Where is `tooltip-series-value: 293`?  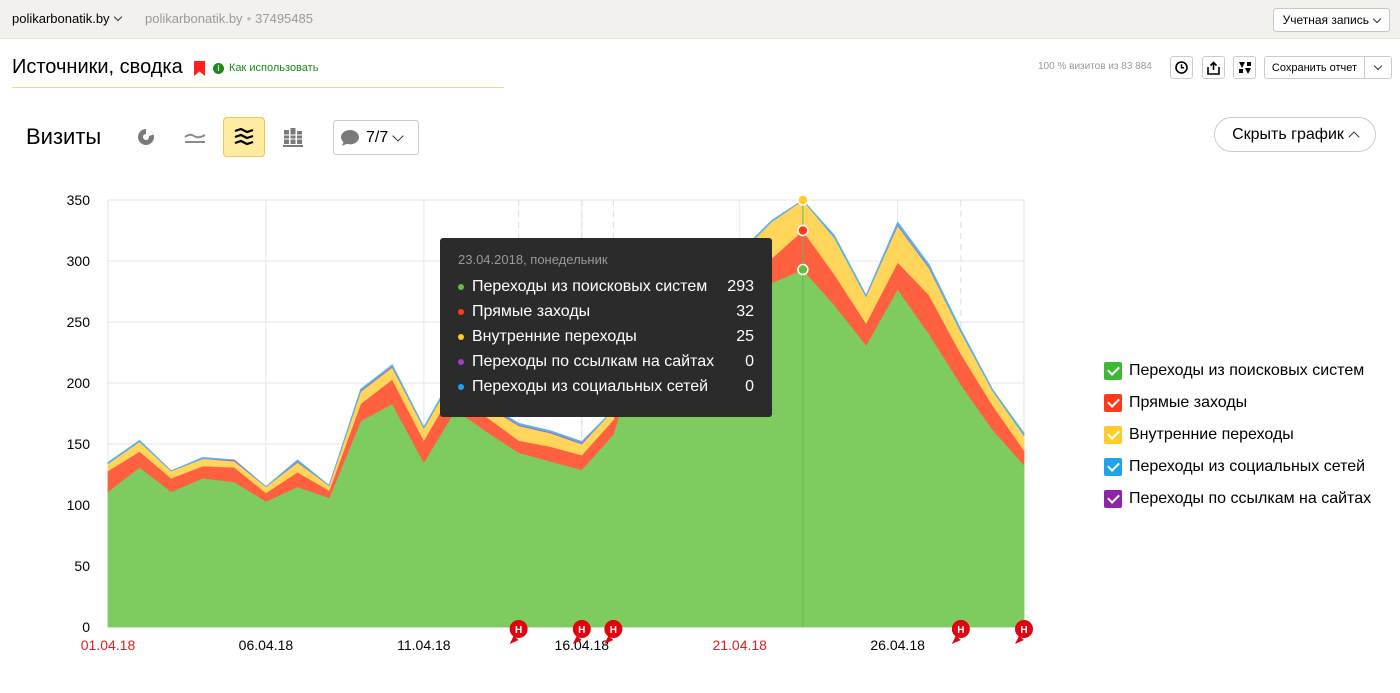 tooltip-series-value: 293 is located at coordinates (740, 286).